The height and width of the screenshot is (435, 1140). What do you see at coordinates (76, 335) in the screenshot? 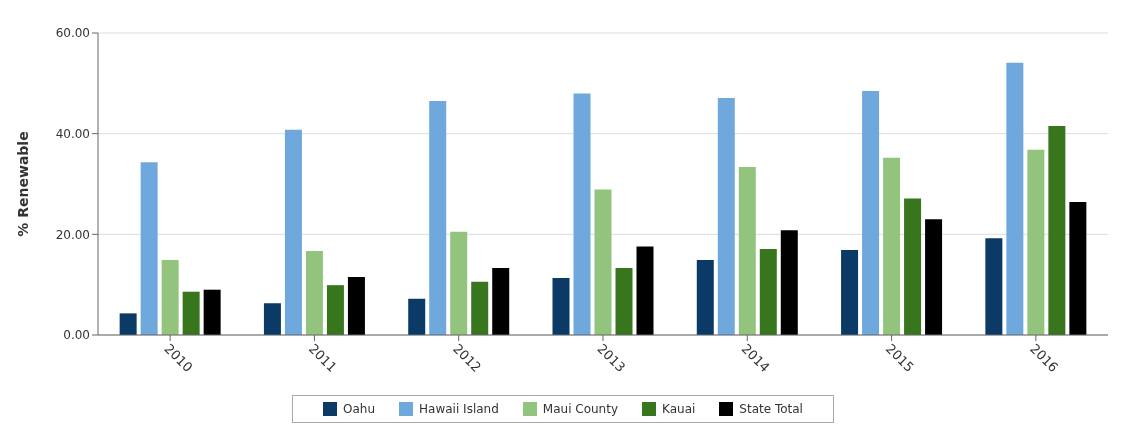
I see `y-tick-label: 0.00` at bounding box center [76, 335].